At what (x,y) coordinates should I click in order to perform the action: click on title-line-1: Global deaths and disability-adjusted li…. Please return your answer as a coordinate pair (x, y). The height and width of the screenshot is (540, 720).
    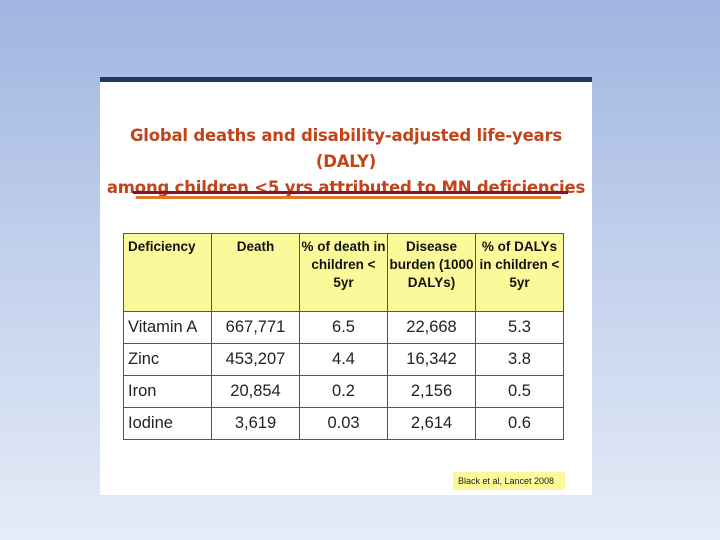
    Looking at the image, I should click on (346, 148).